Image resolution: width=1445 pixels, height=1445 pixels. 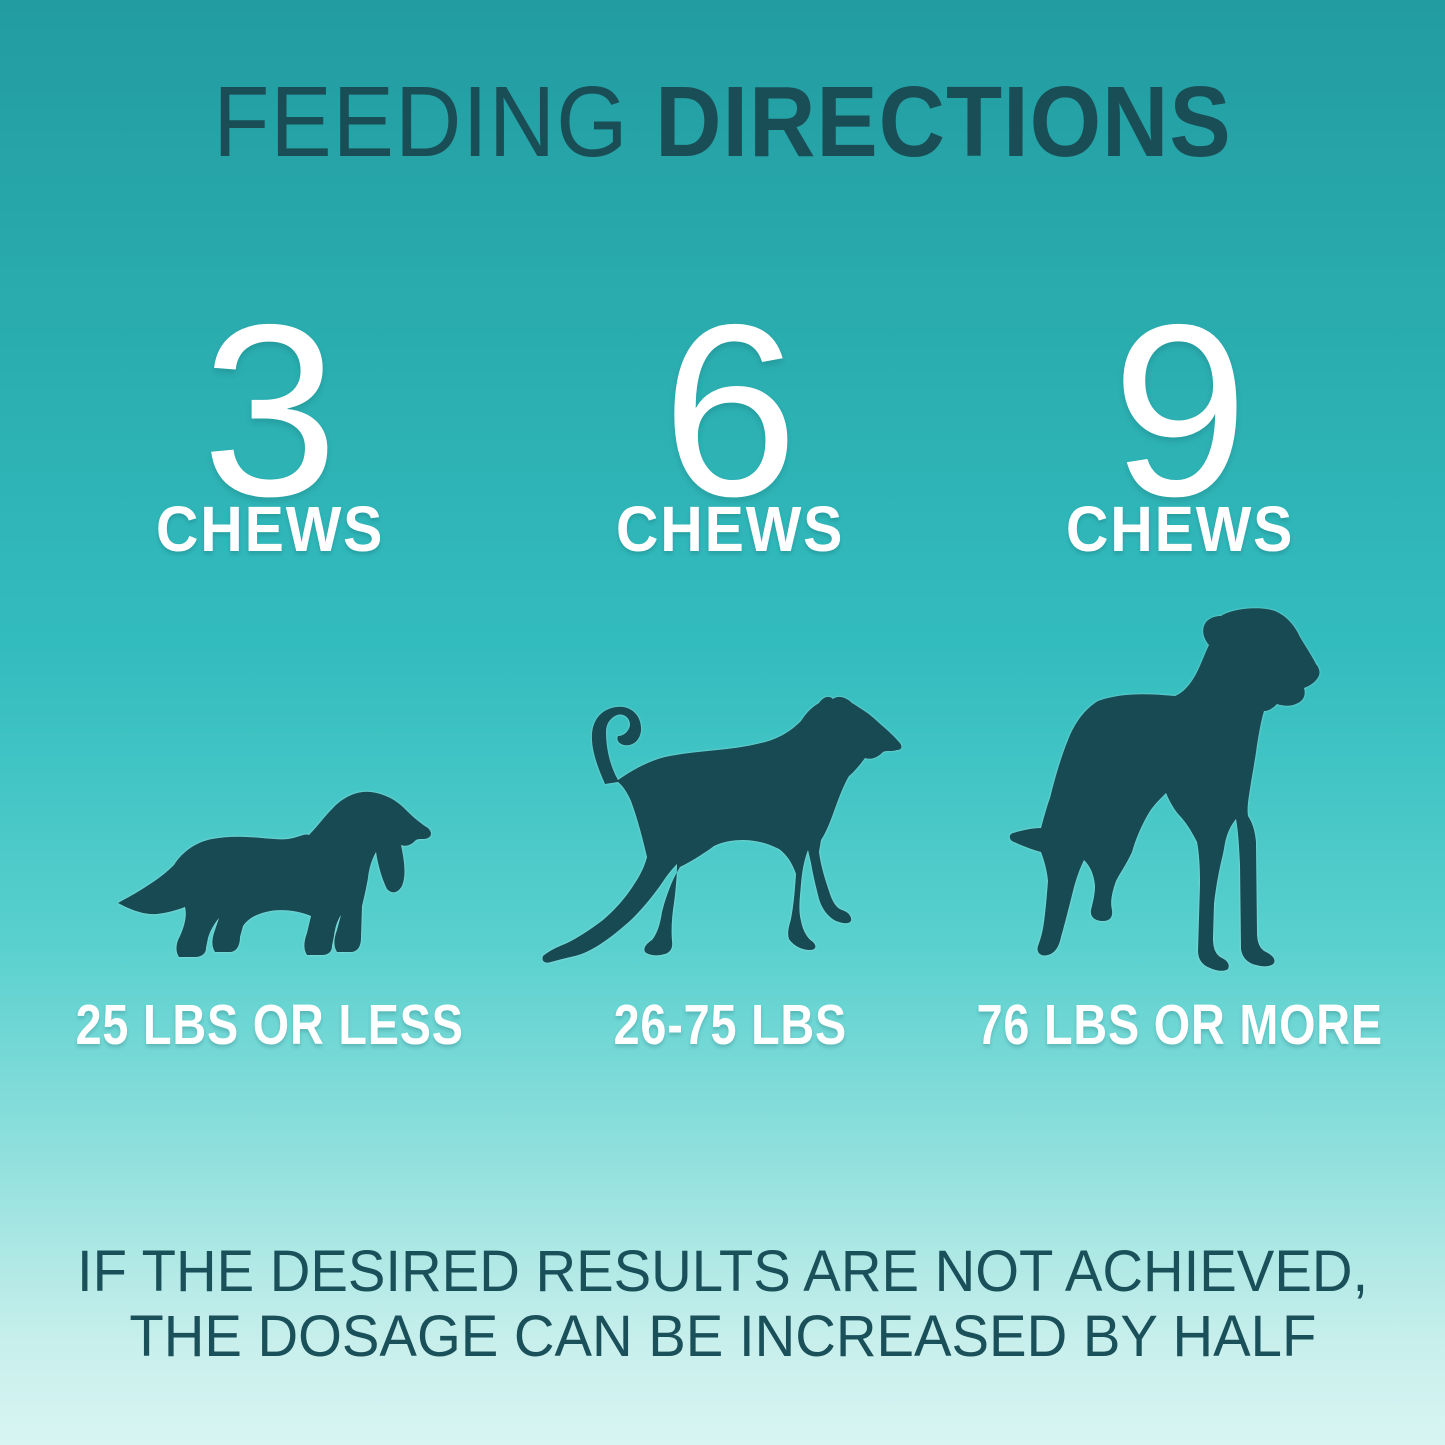 I want to click on chews-label-small: CHEWS, so click(x=270, y=529).